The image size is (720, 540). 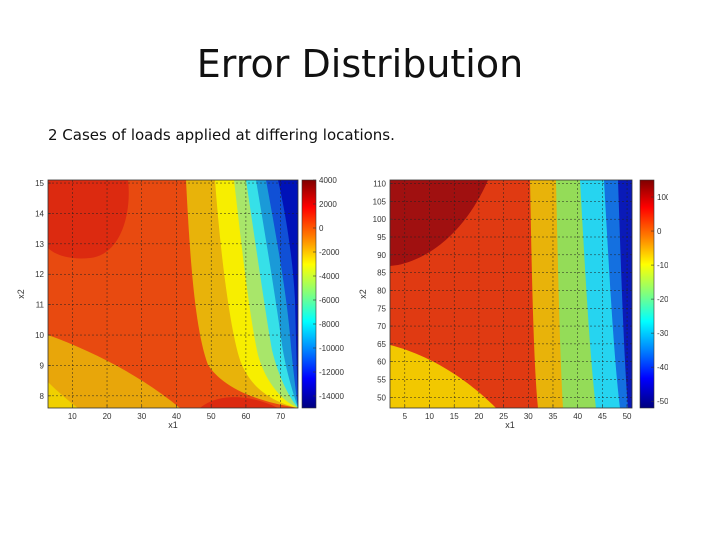 I want to click on plot-frame-right, so click(x=511, y=294).